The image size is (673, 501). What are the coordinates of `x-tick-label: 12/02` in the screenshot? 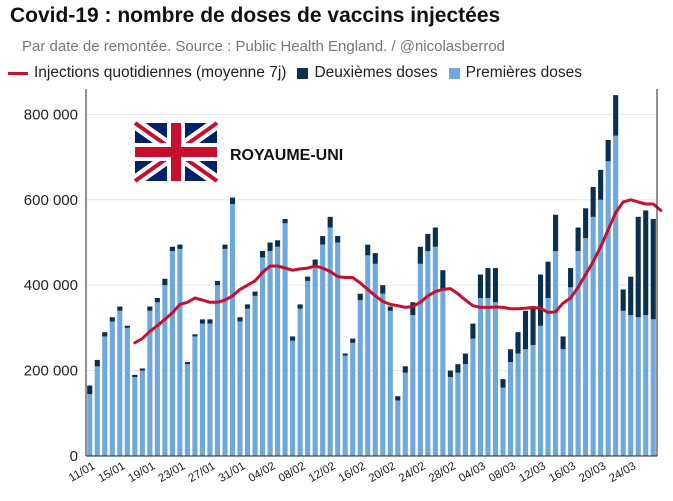 It's located at (322, 472).